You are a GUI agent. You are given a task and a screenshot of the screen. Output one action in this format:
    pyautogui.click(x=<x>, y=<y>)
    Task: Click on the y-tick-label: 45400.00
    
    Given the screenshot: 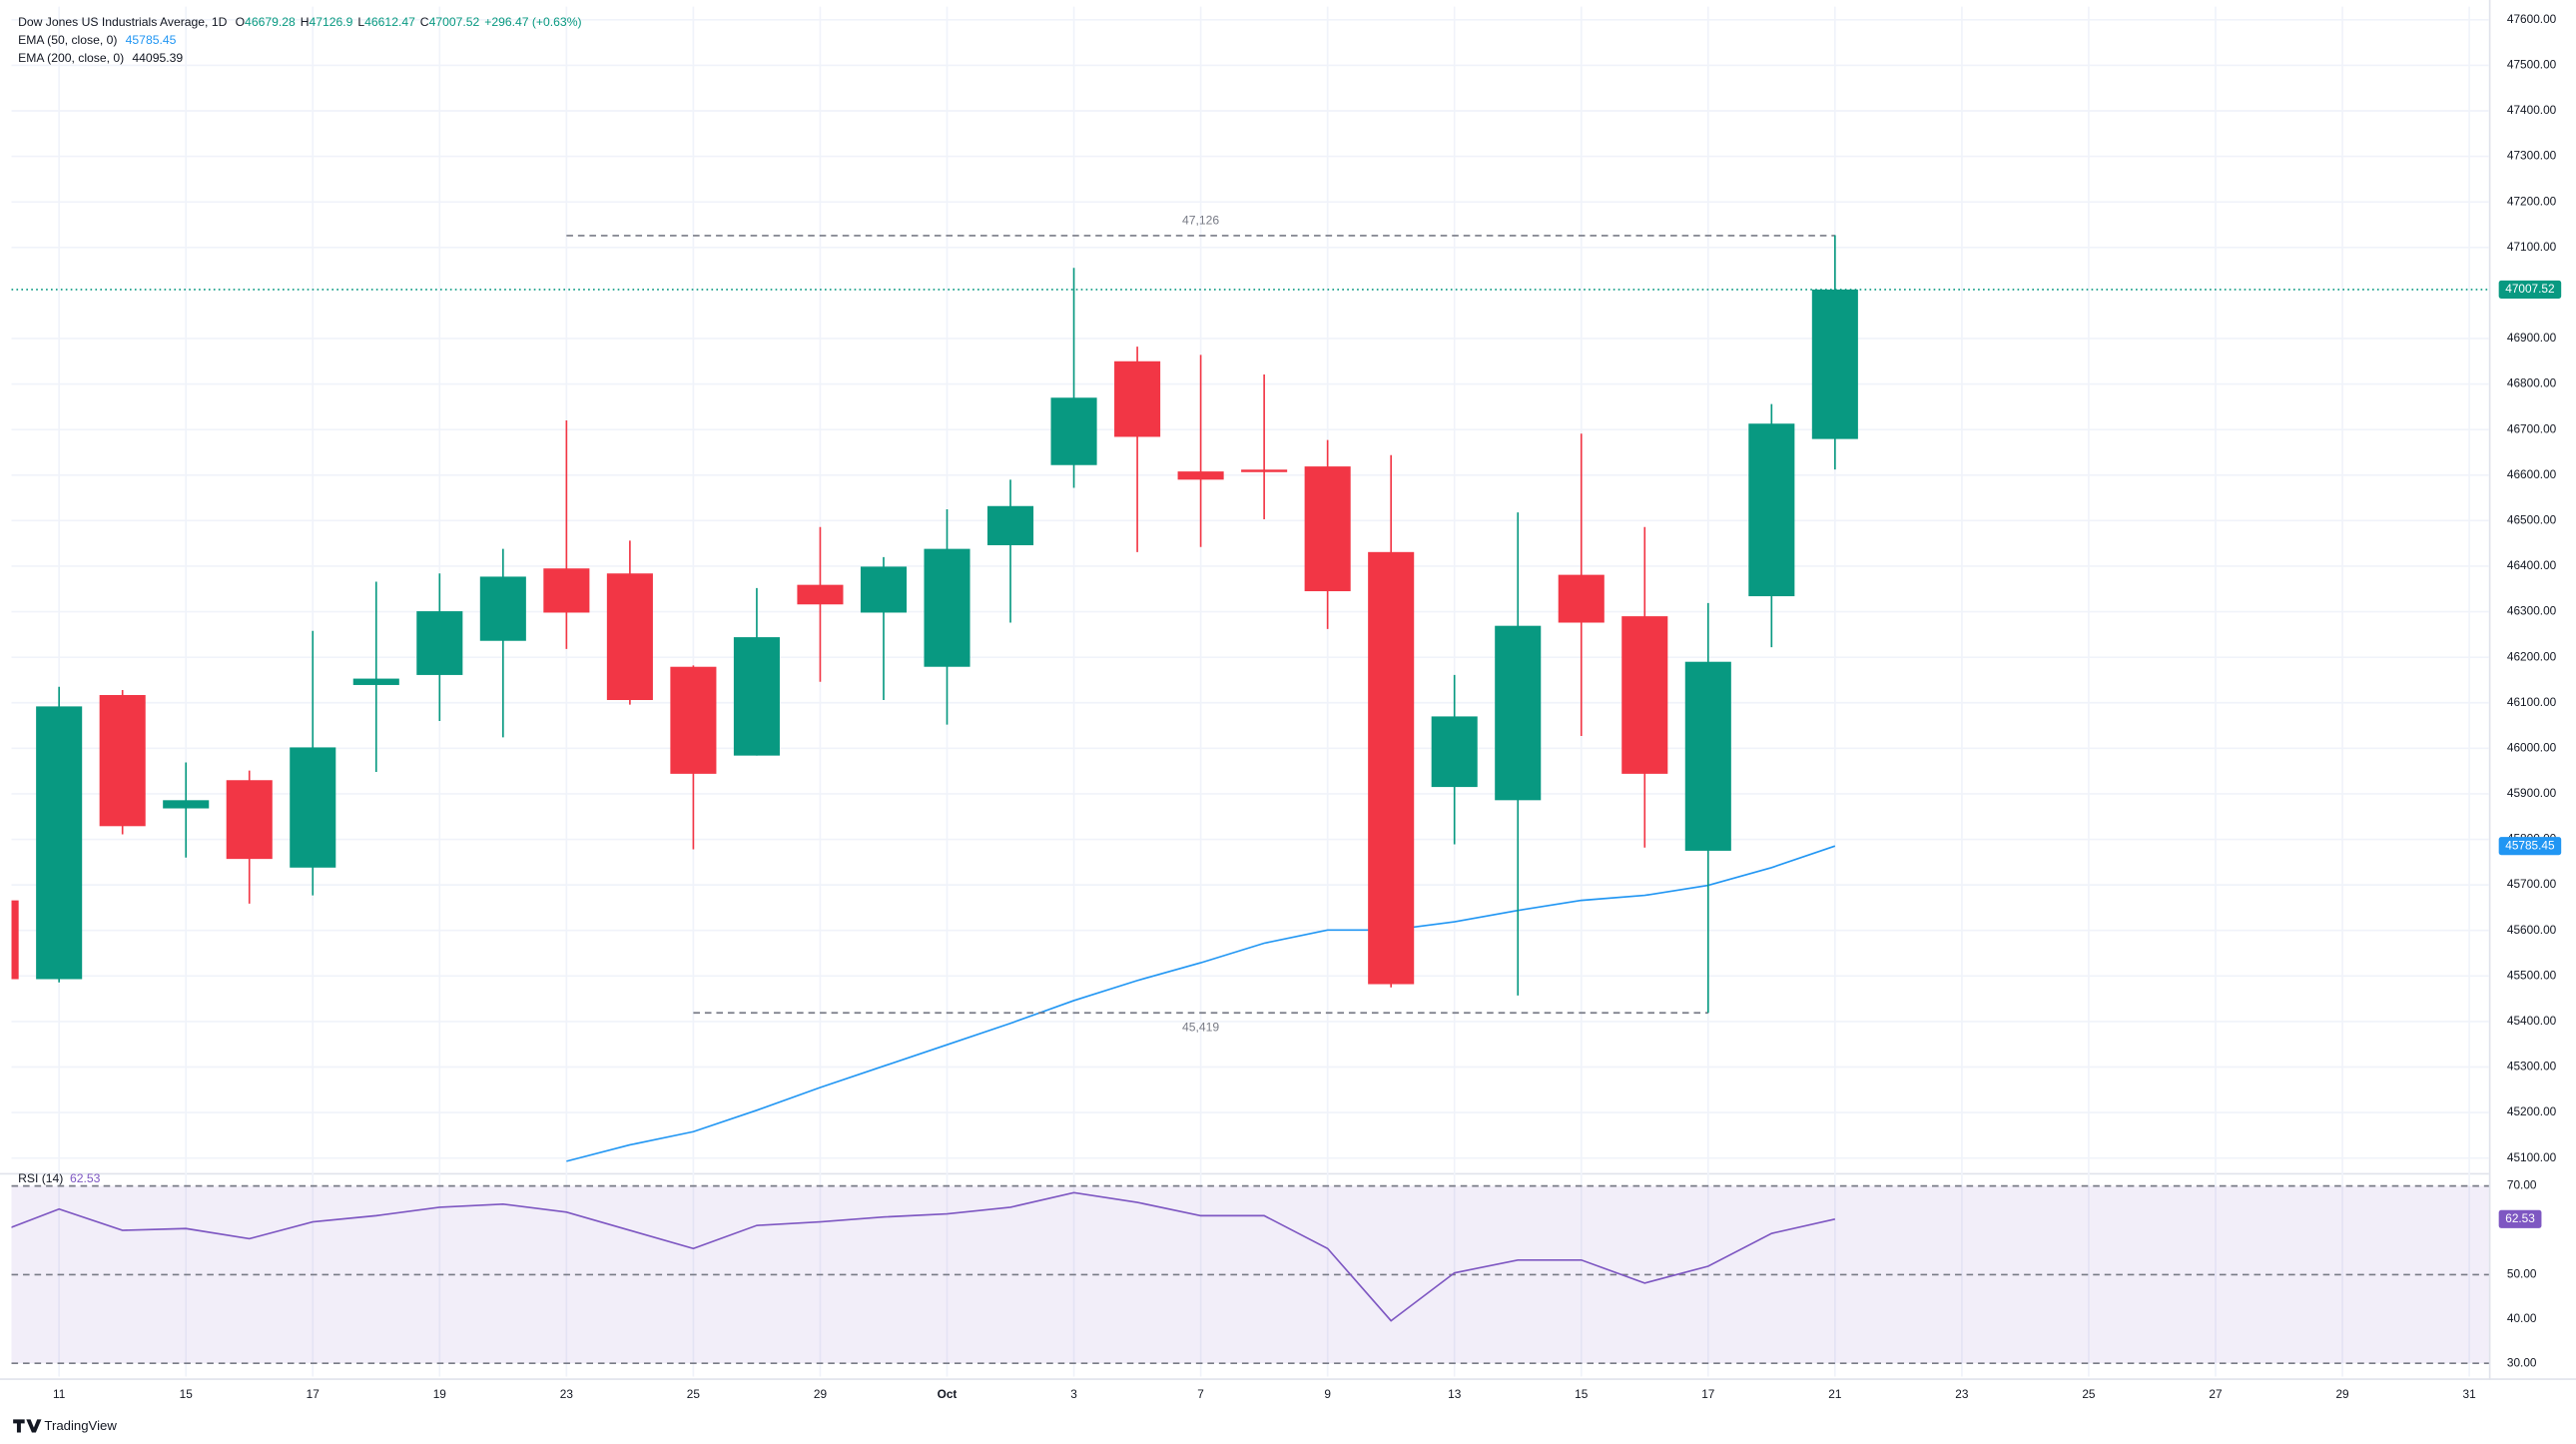 What is the action you would take?
    pyautogui.click(x=2532, y=1021)
    